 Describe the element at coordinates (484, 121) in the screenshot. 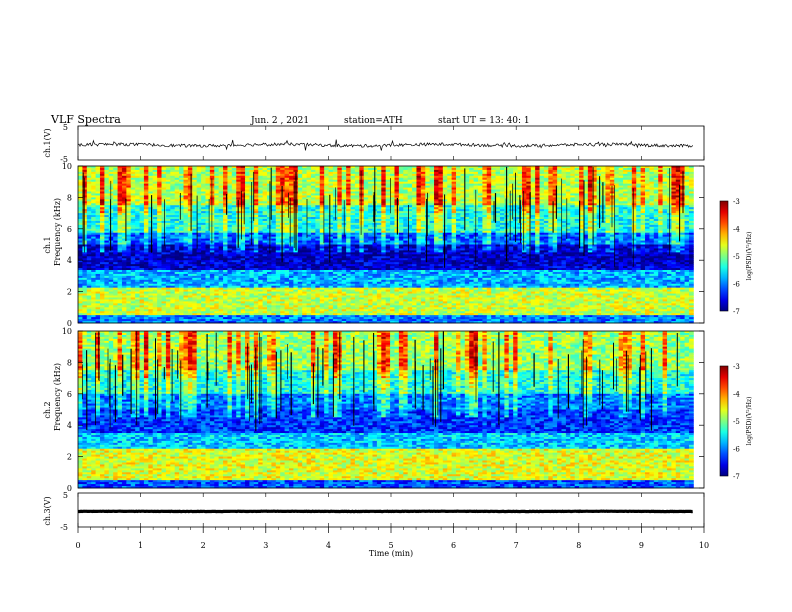

I see `figure-start-time: start UT = 13: 40: 1` at that location.